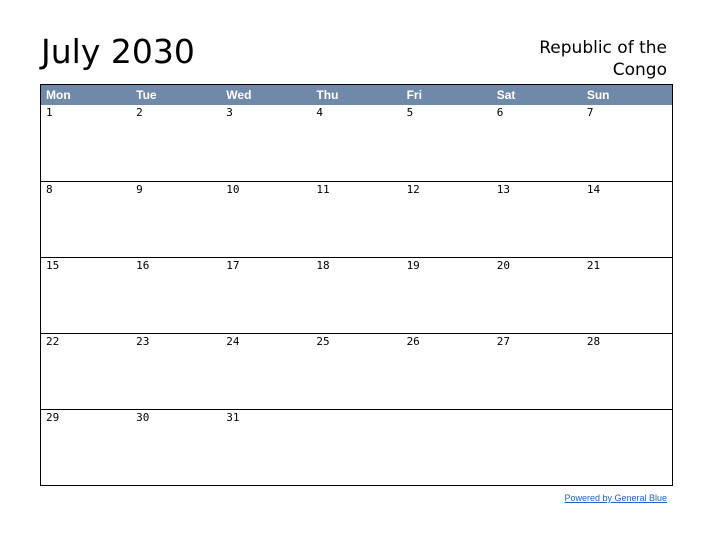 The image size is (712, 550). I want to click on day-cell: 24, so click(233, 341).